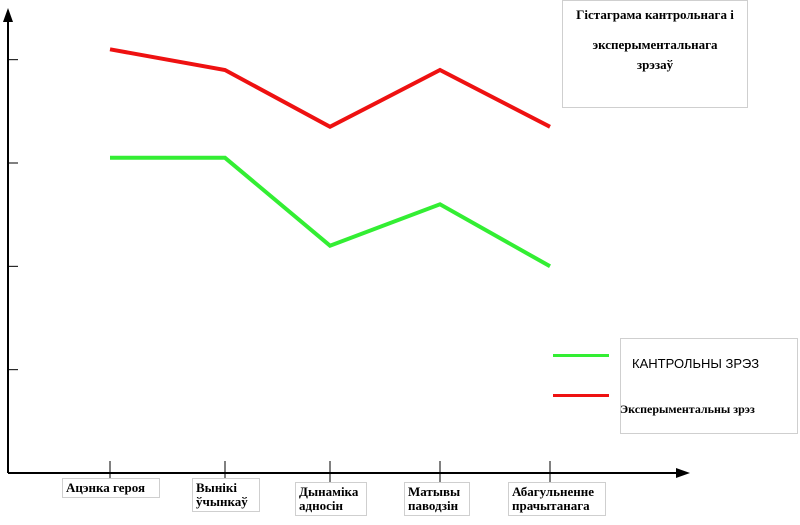 Image resolution: width=800 pixels, height=525 pixels. I want to click on legend-swatch-control, so click(581, 355).